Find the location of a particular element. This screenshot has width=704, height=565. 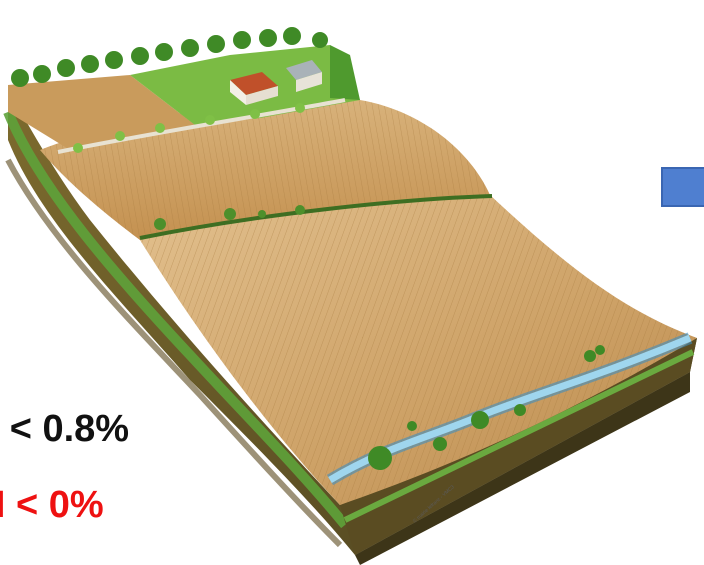

stat-top-label: 3 < 0.8% is located at coordinates (65, 429).